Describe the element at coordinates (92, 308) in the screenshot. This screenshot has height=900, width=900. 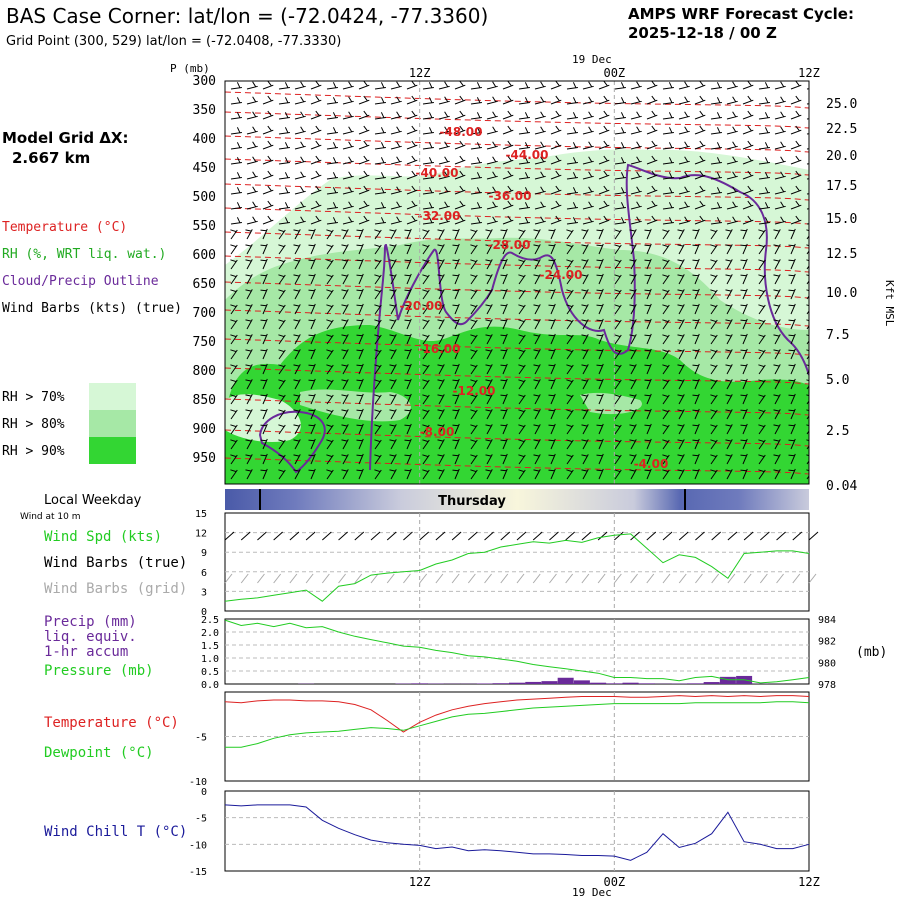
I see `legend-item: Wind Barbs (kts) (true)` at that location.